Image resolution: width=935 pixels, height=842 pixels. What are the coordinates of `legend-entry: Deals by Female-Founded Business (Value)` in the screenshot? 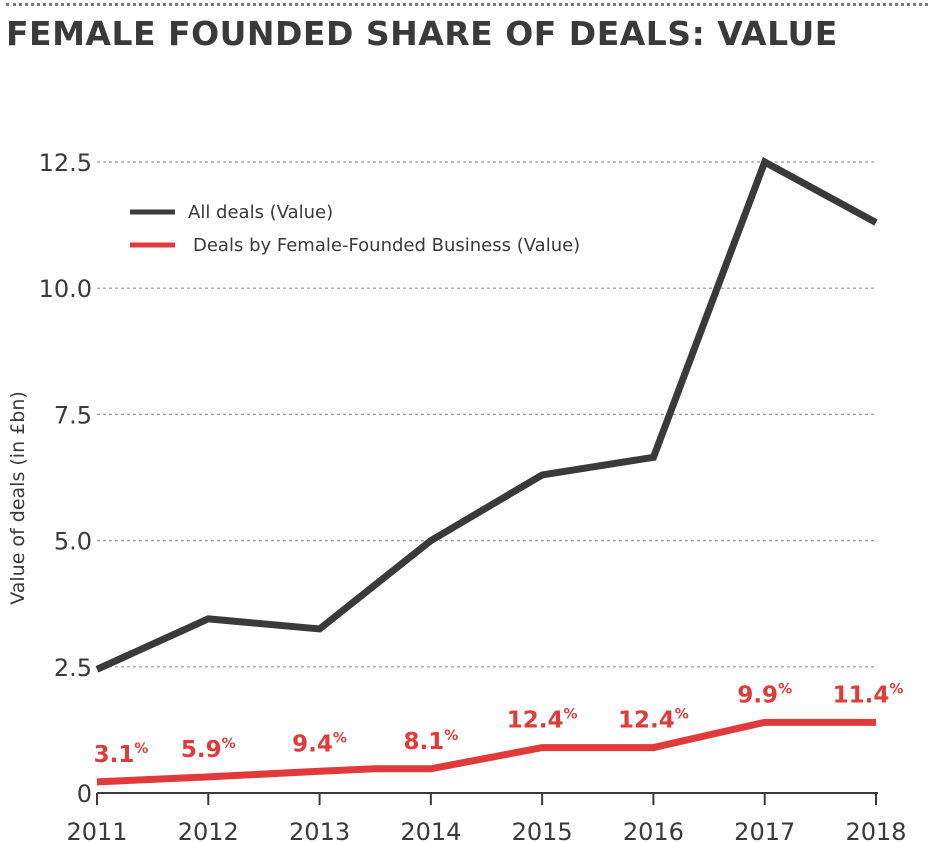 It's located at (386, 245).